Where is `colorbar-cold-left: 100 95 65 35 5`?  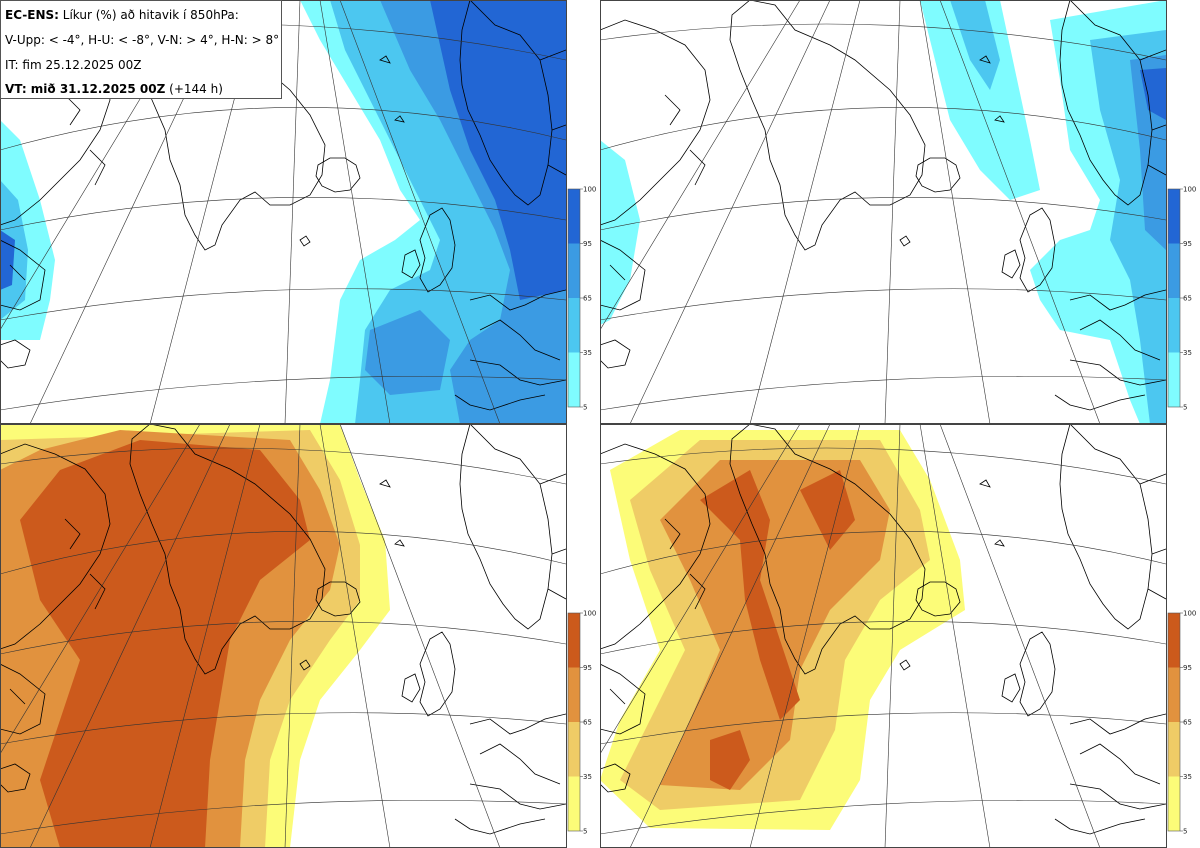
colorbar-cold-left: 100 95 65 35 5 is located at coordinates (581, 299).